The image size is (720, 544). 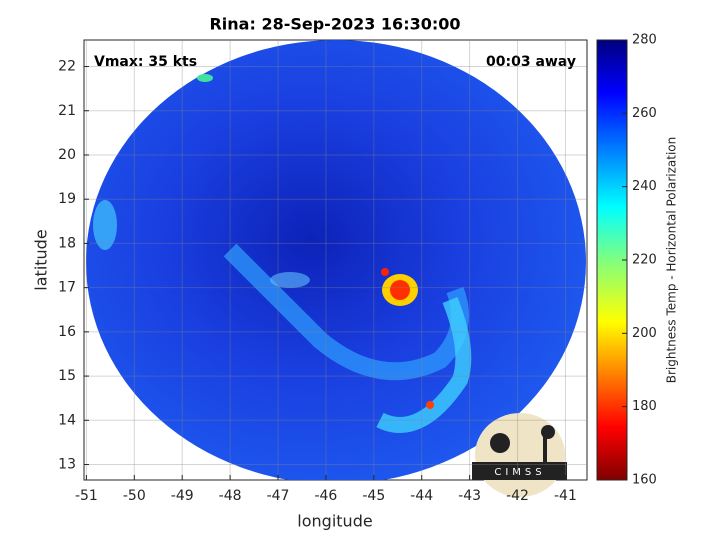 I want to click on y-tick-label: 13, so click(x=67, y=465).